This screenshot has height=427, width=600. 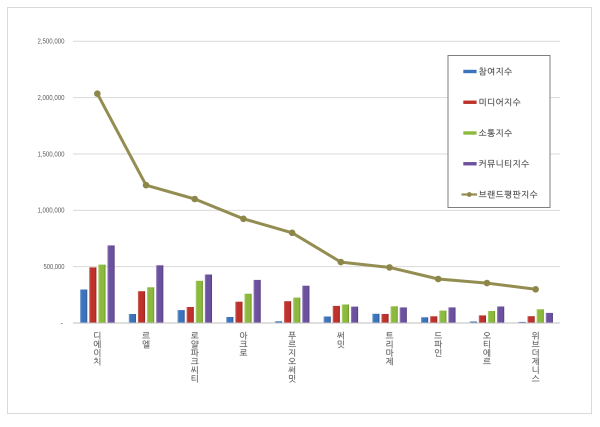 What do you see at coordinates (54, 267) in the screenshot?
I see `svg-text: 500,000` at bounding box center [54, 267].